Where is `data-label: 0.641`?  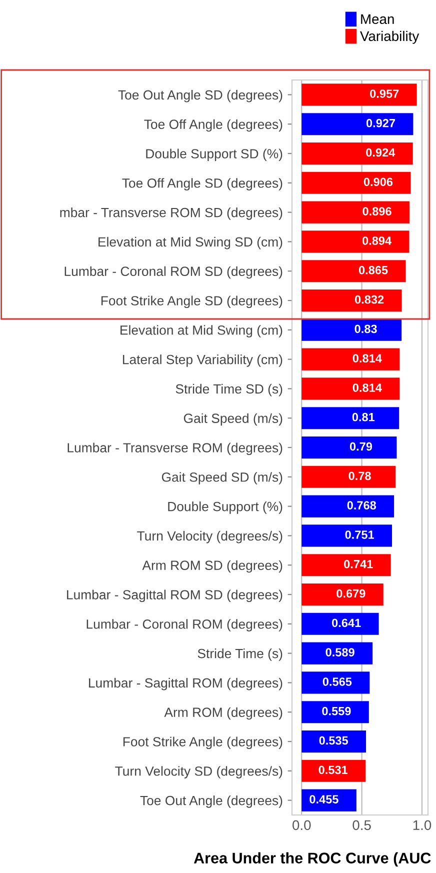 data-label: 0.641 is located at coordinates (346, 623).